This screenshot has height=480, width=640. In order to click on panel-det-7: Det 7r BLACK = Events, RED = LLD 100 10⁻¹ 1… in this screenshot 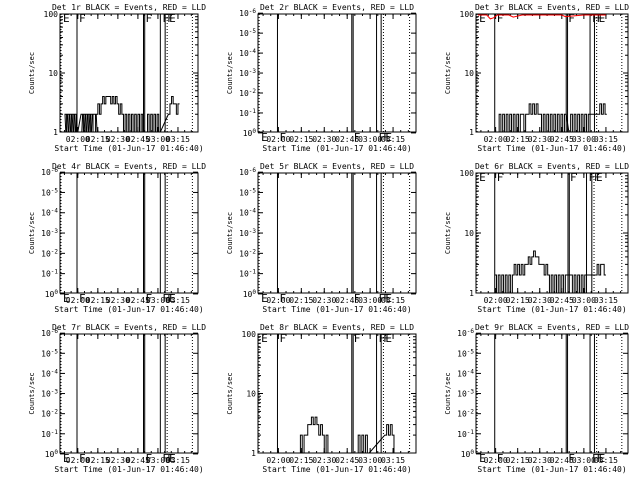, I will do `click(117, 398)`.